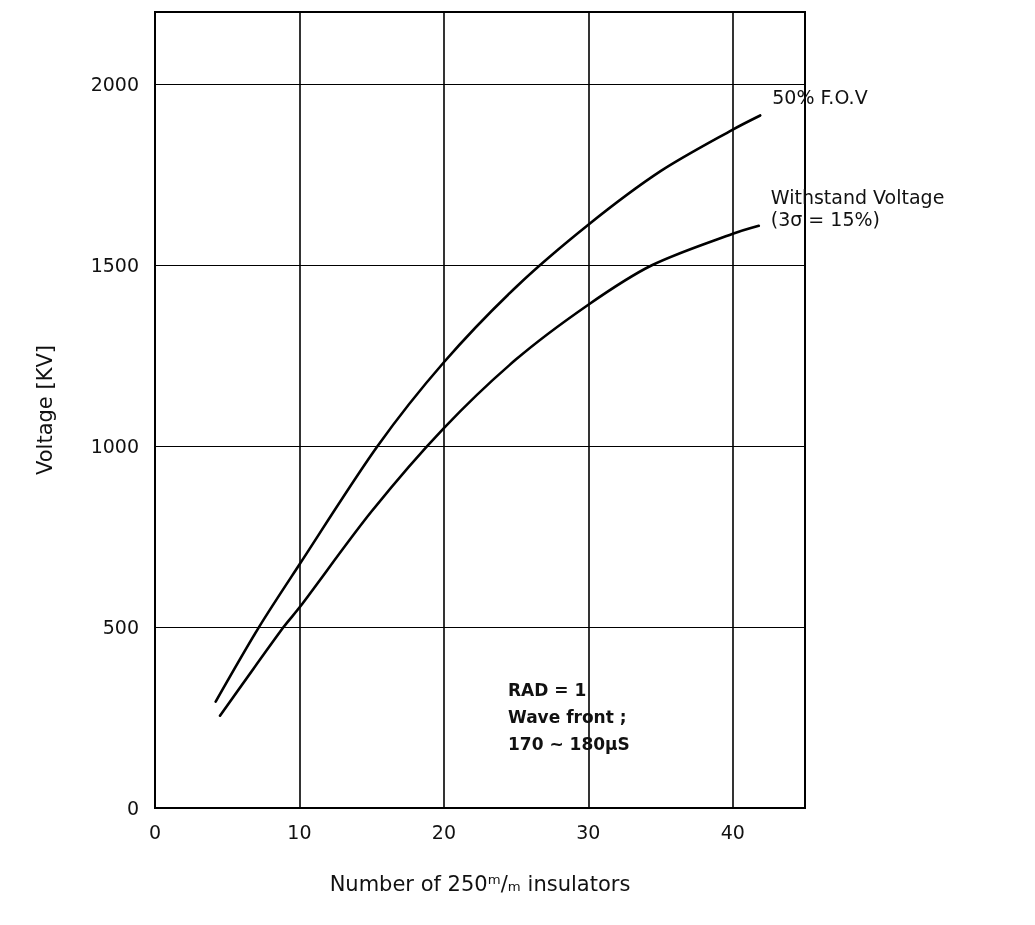 The image size is (1035, 925). Describe the element at coordinates (114, 84) in the screenshot. I see `y-tick-label: 2000` at that location.